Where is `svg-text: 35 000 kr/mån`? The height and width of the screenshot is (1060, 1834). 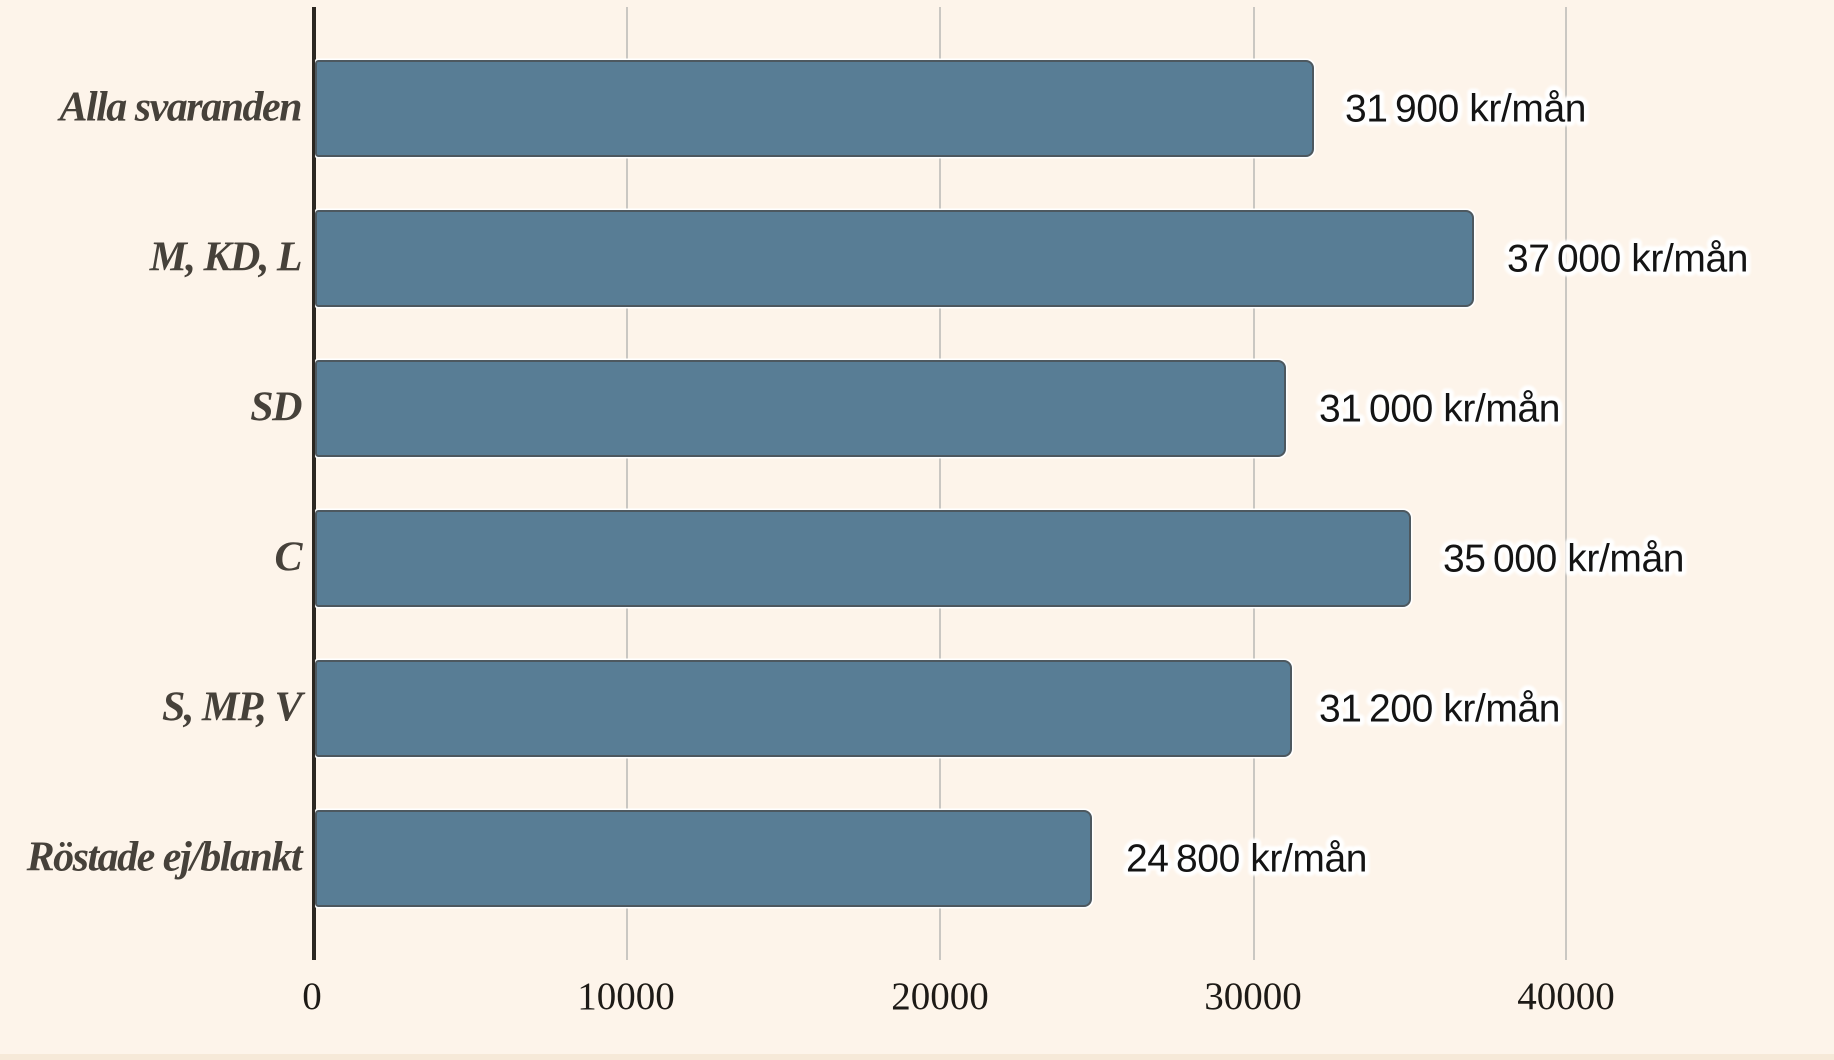 svg-text: 35 000 kr/mån is located at coordinates (1563, 559).